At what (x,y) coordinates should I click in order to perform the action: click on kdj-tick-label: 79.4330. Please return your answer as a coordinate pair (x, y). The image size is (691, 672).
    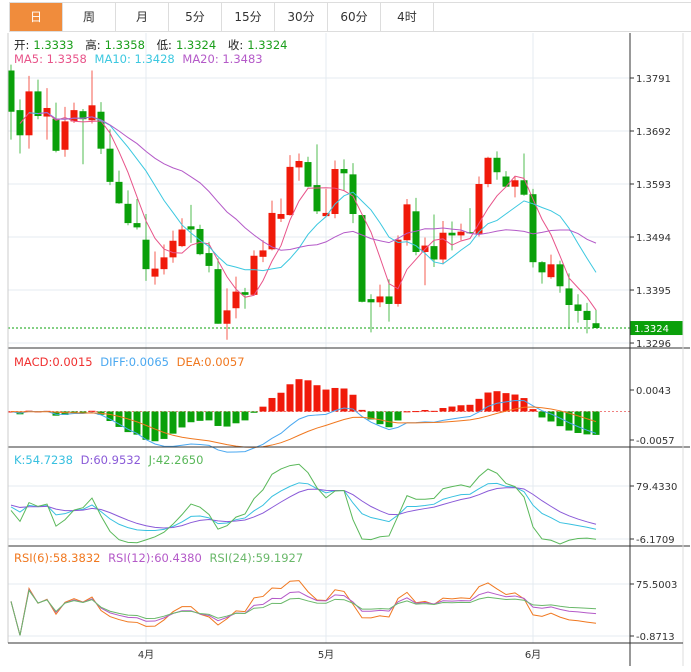
    Looking at the image, I should click on (656, 487).